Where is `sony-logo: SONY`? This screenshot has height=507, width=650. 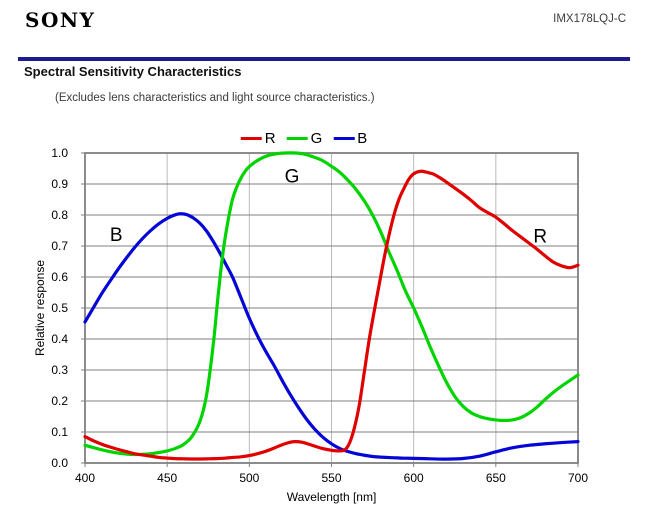 sony-logo: SONY is located at coordinates (60, 20).